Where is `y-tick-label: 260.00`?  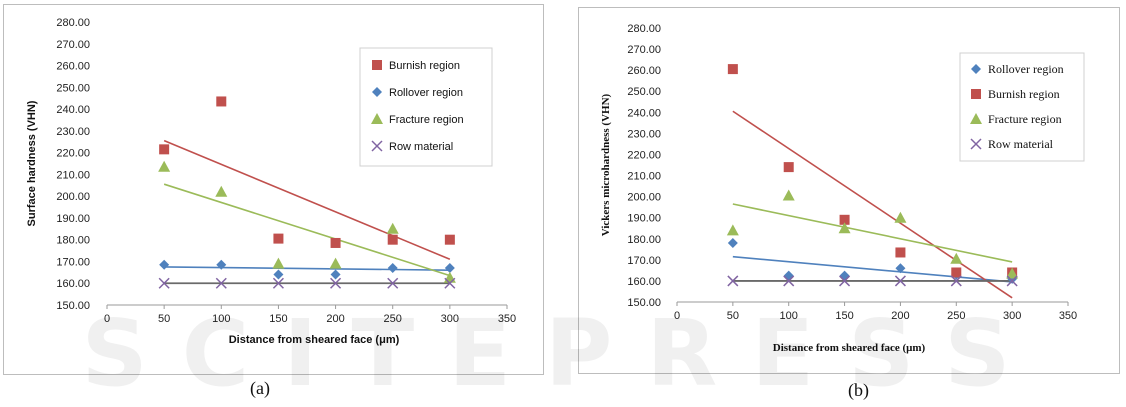
y-tick-label: 260.00 is located at coordinates (644, 71).